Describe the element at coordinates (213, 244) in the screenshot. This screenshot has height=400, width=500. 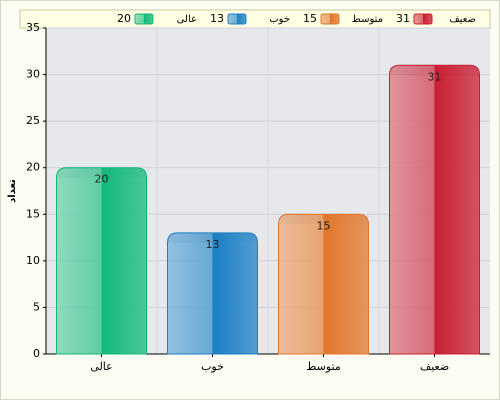
I see `value-label: 13` at that location.